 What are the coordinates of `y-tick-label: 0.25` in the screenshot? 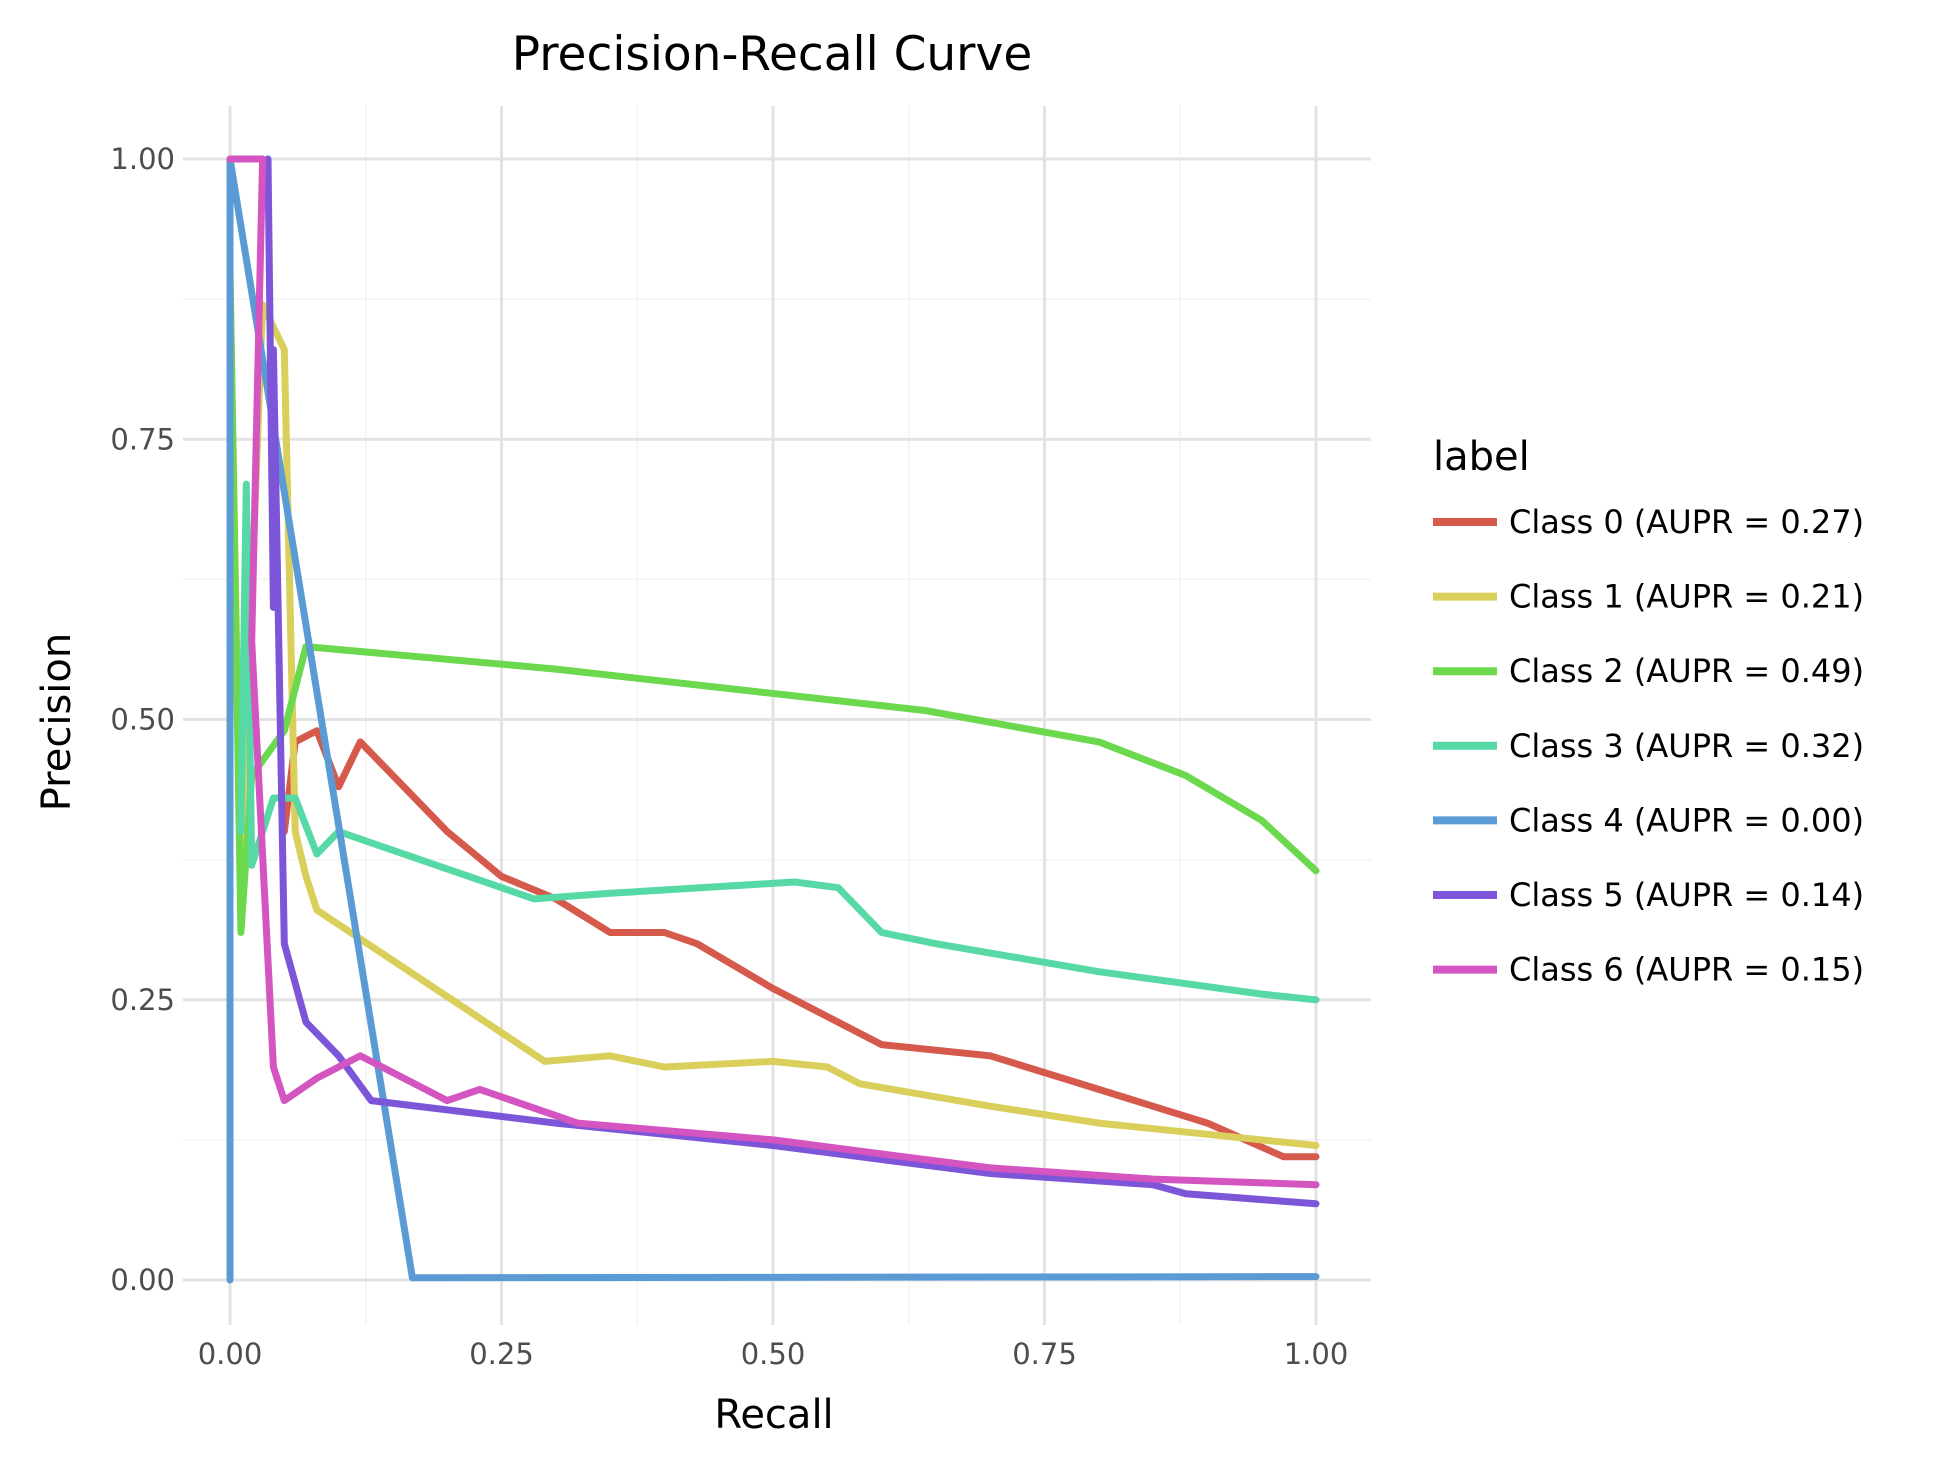 It's located at (142, 1000).